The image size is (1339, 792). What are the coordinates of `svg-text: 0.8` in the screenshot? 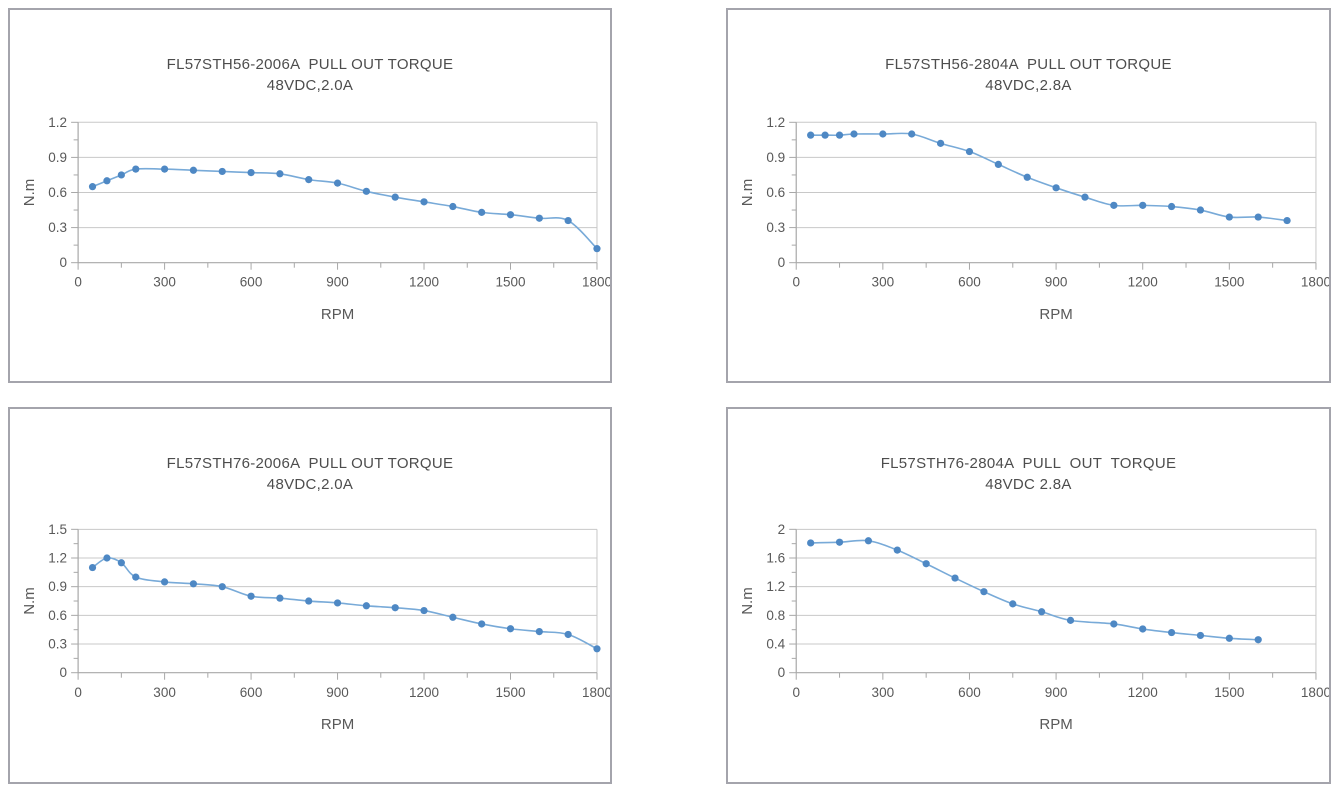 It's located at (775, 615).